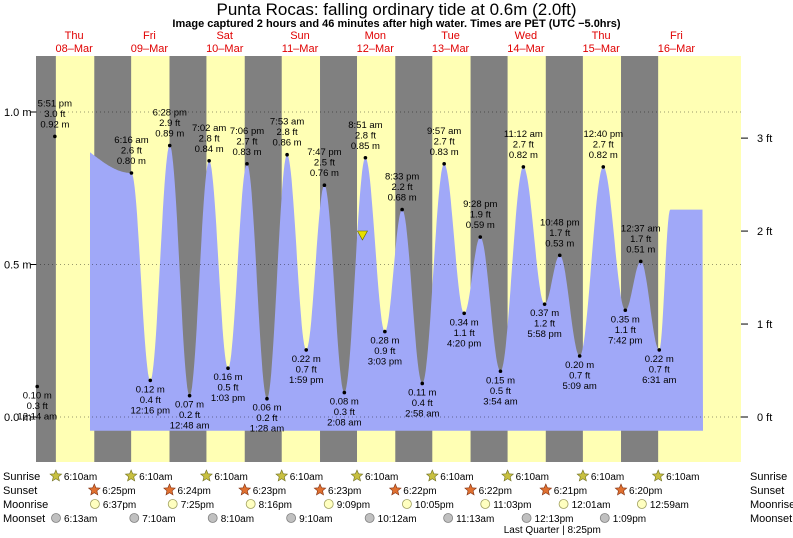  What do you see at coordinates (771, 505) in the screenshot?
I see `row-label-right: Moonrise` at bounding box center [771, 505].